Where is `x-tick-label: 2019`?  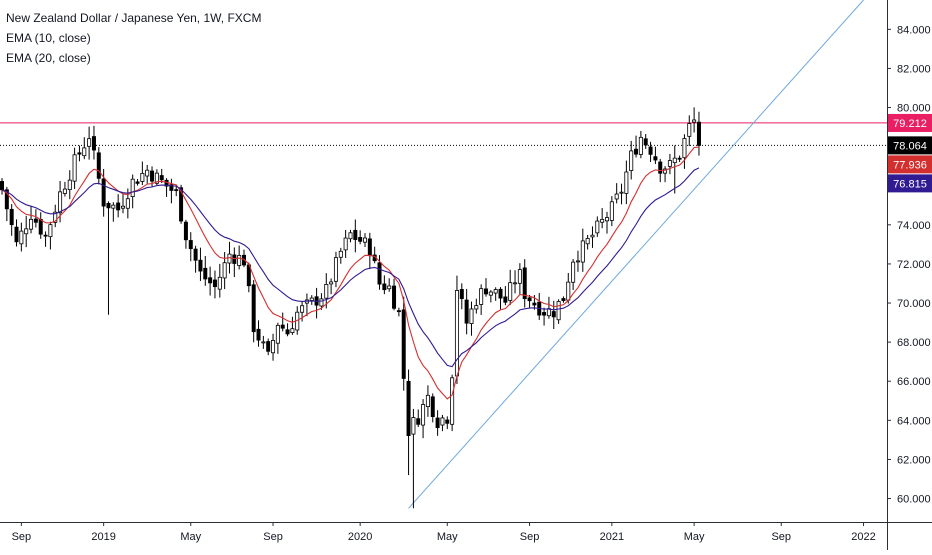 x-tick-label: 2019 is located at coordinates (103, 537).